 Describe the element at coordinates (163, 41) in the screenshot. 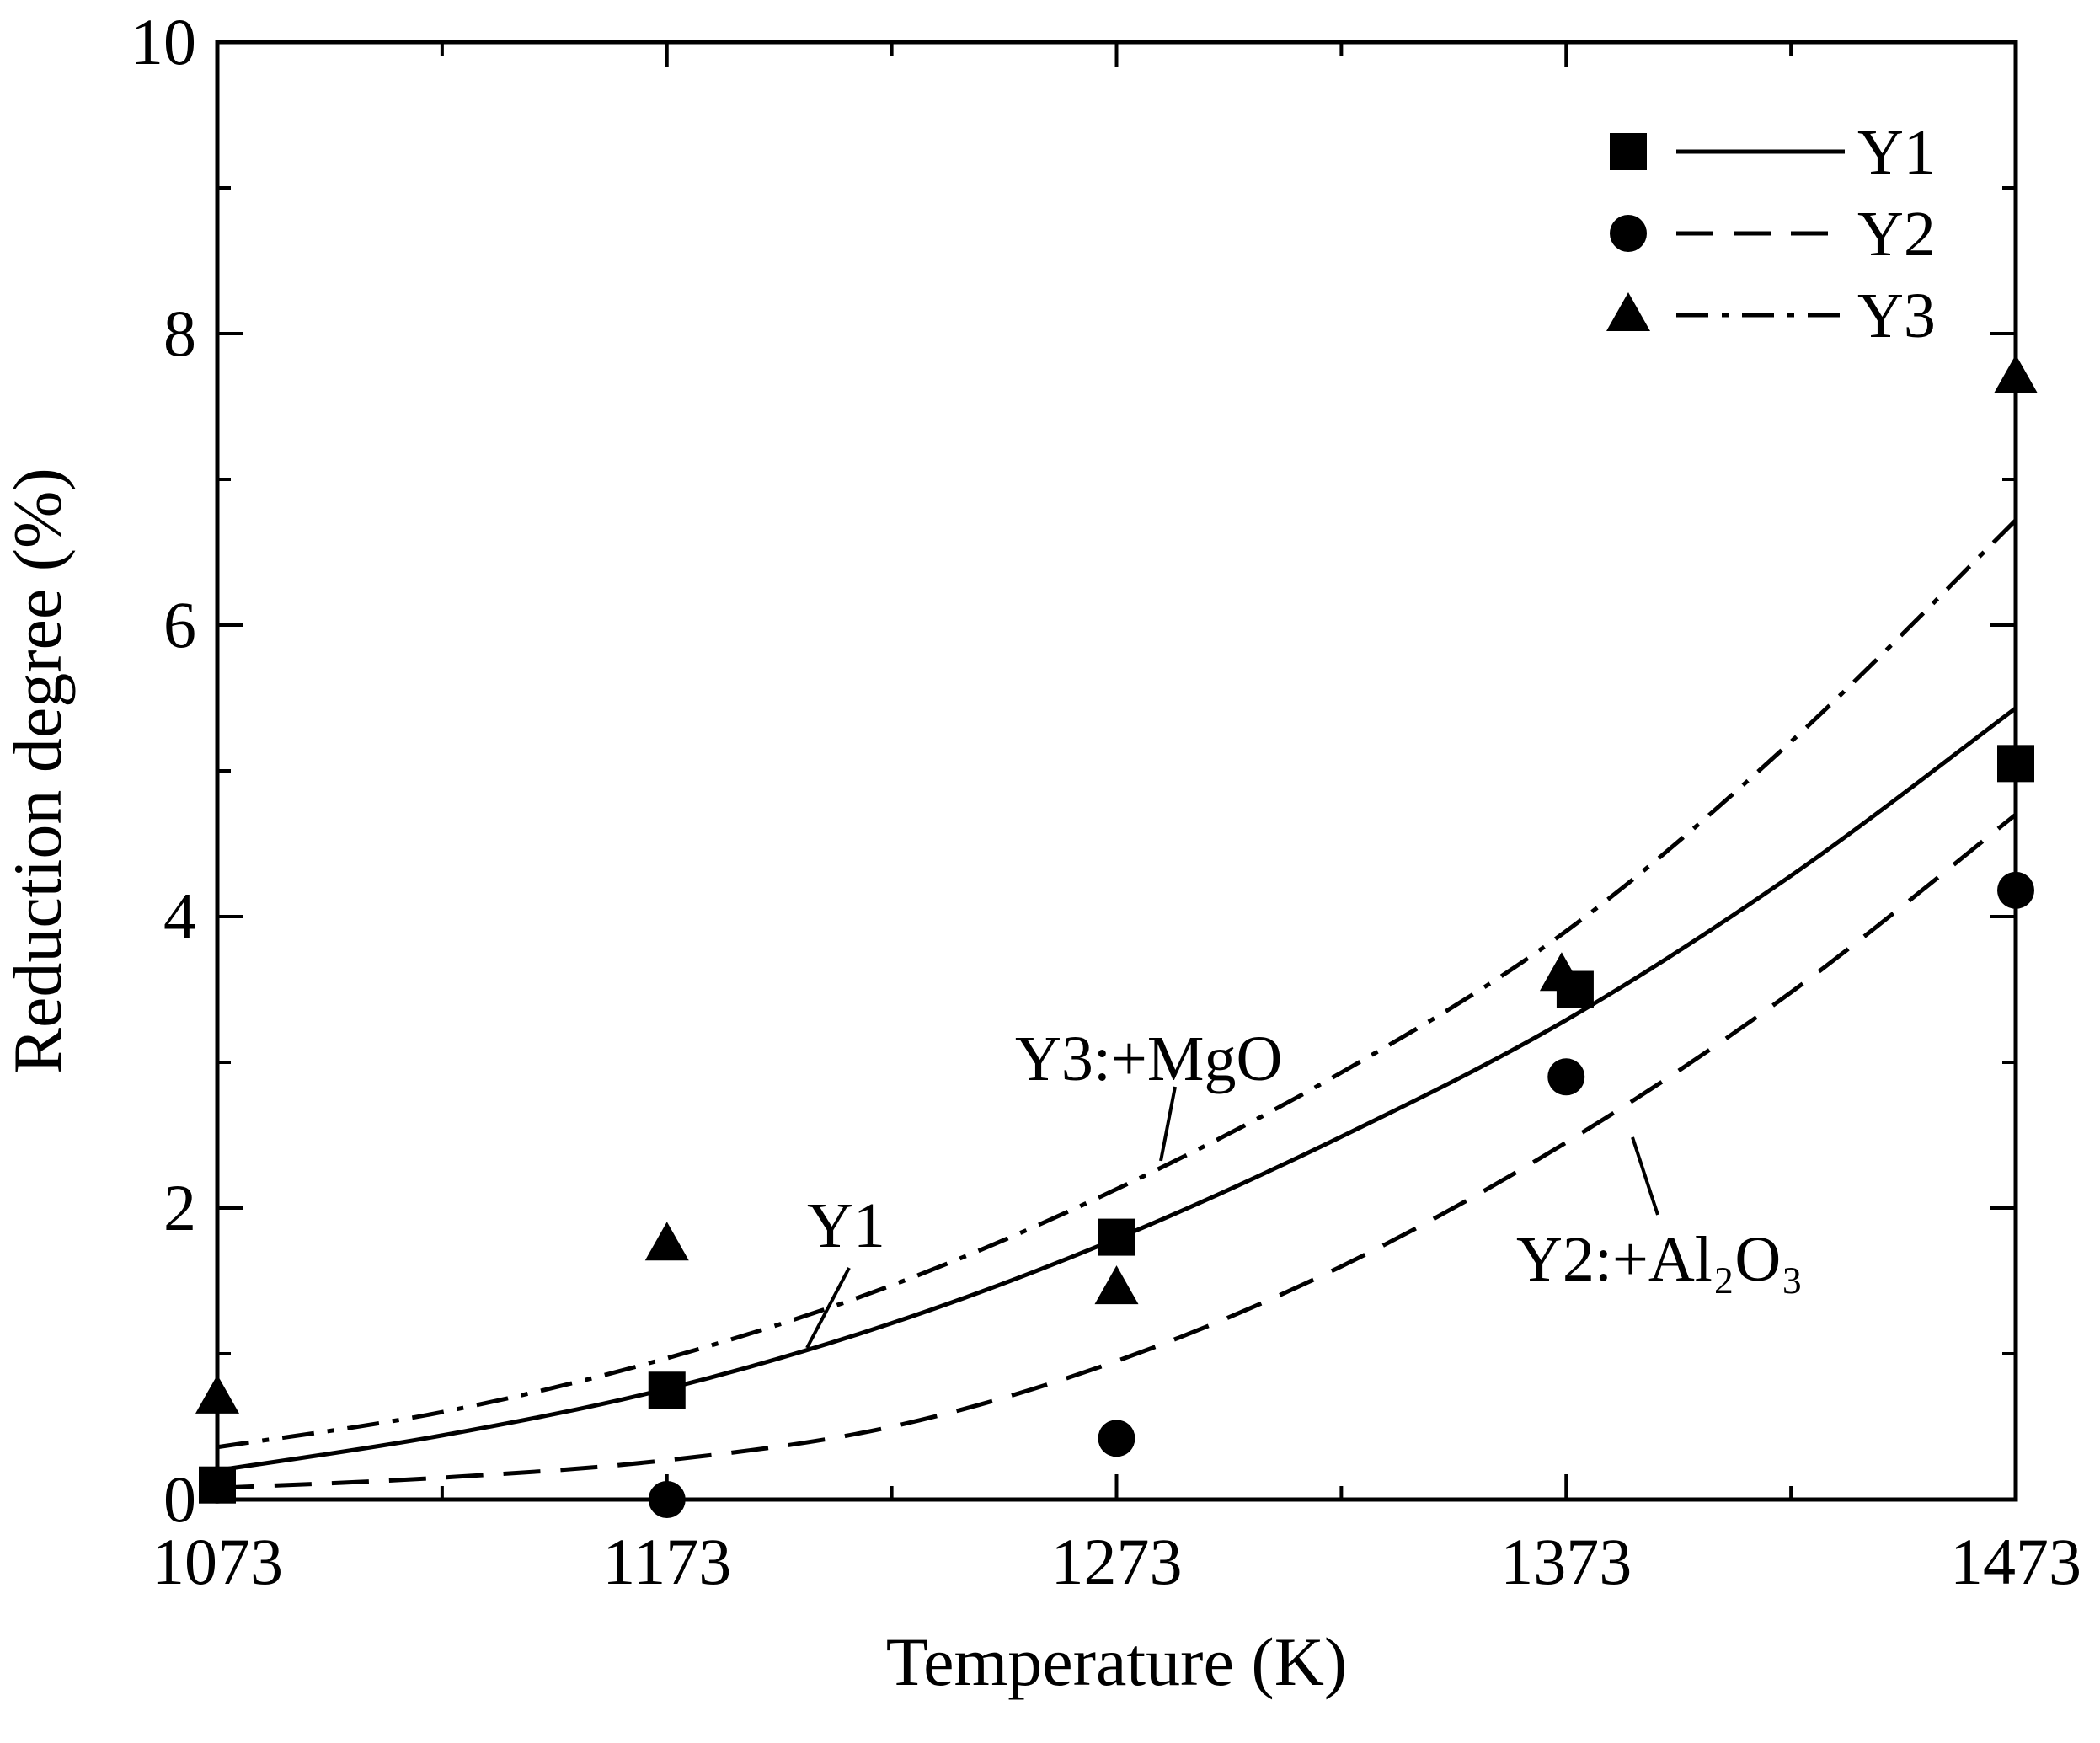

I see `y-tick-label: 10` at that location.